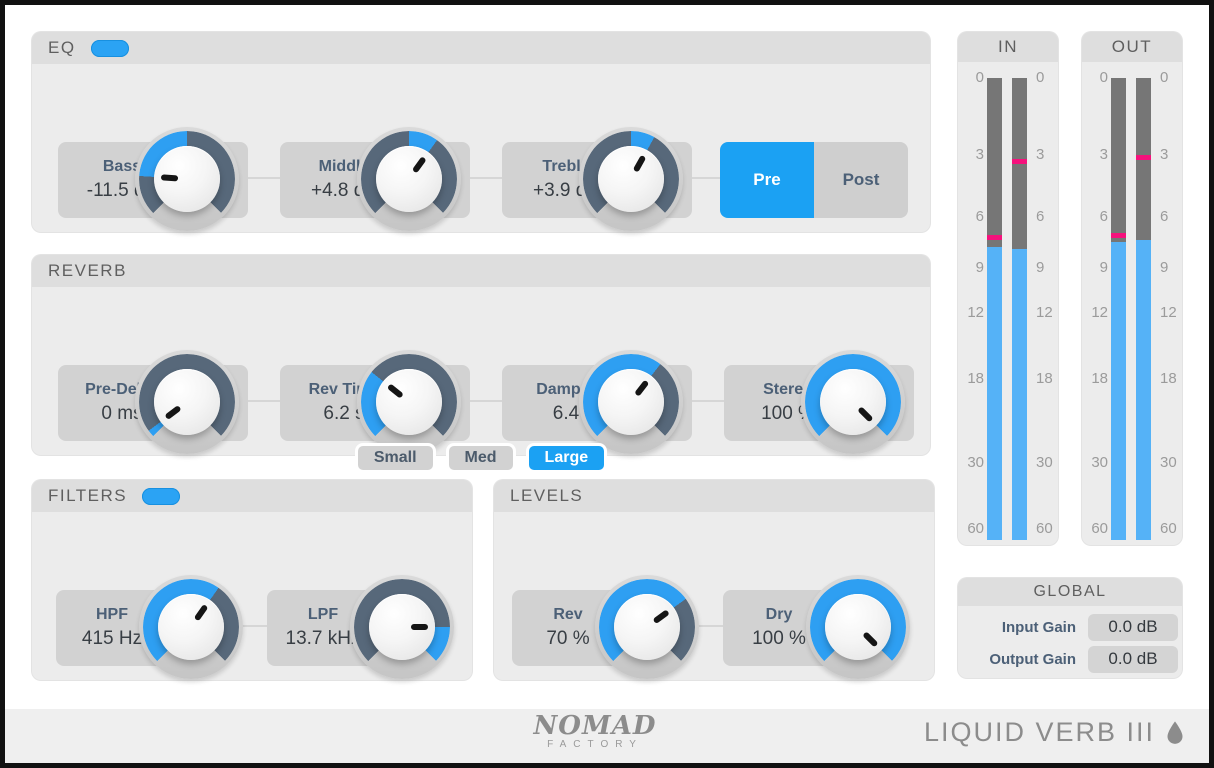 The image size is (1214, 768). What do you see at coordinates (1132, 303) in the screenshot?
I see `output-meter-body: 0 0 3 3 6 6 9 9 12 12 18 18 30 30 60 60` at bounding box center [1132, 303].